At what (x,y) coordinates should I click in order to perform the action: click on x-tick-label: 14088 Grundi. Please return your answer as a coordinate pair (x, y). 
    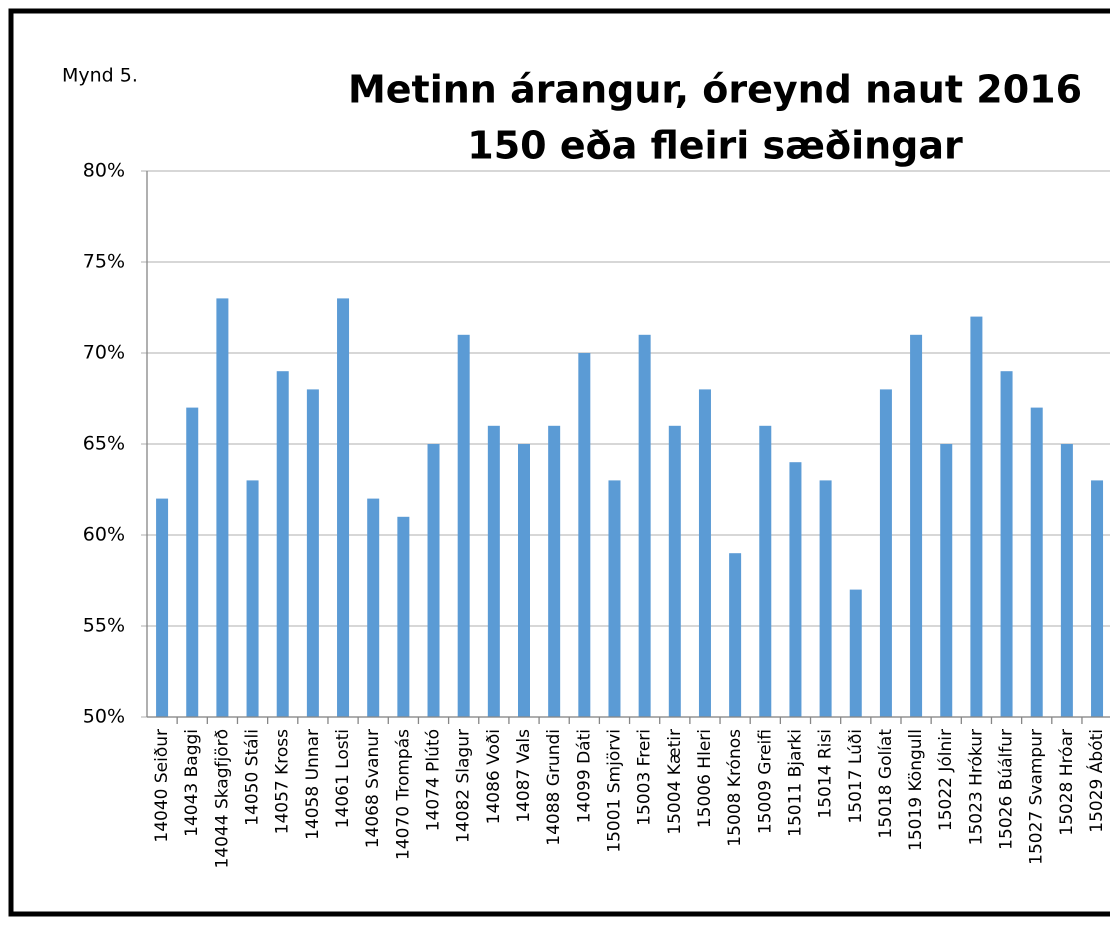
    Looking at the image, I should click on (554, 787).